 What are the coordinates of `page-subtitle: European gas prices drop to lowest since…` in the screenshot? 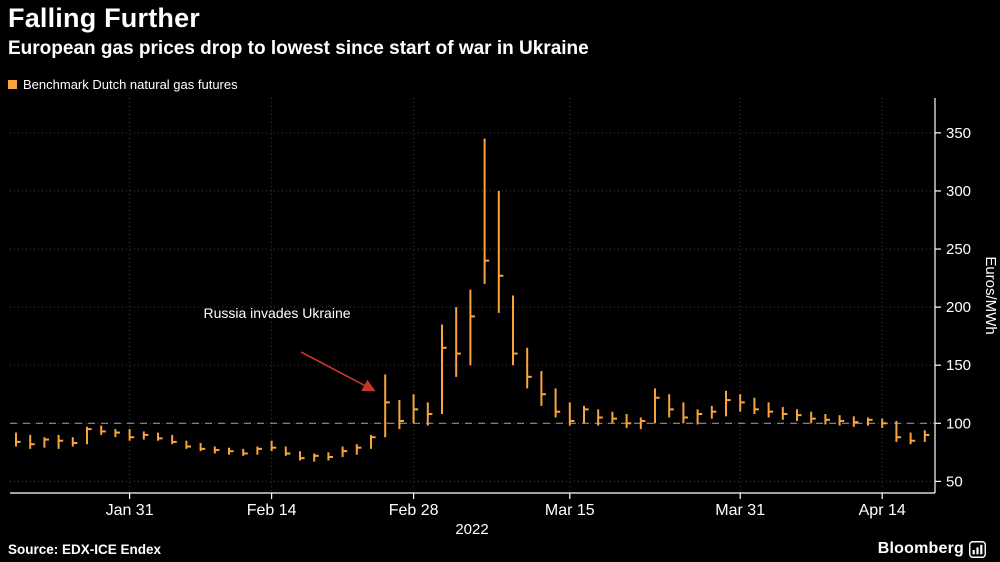 It's located at (298, 49).